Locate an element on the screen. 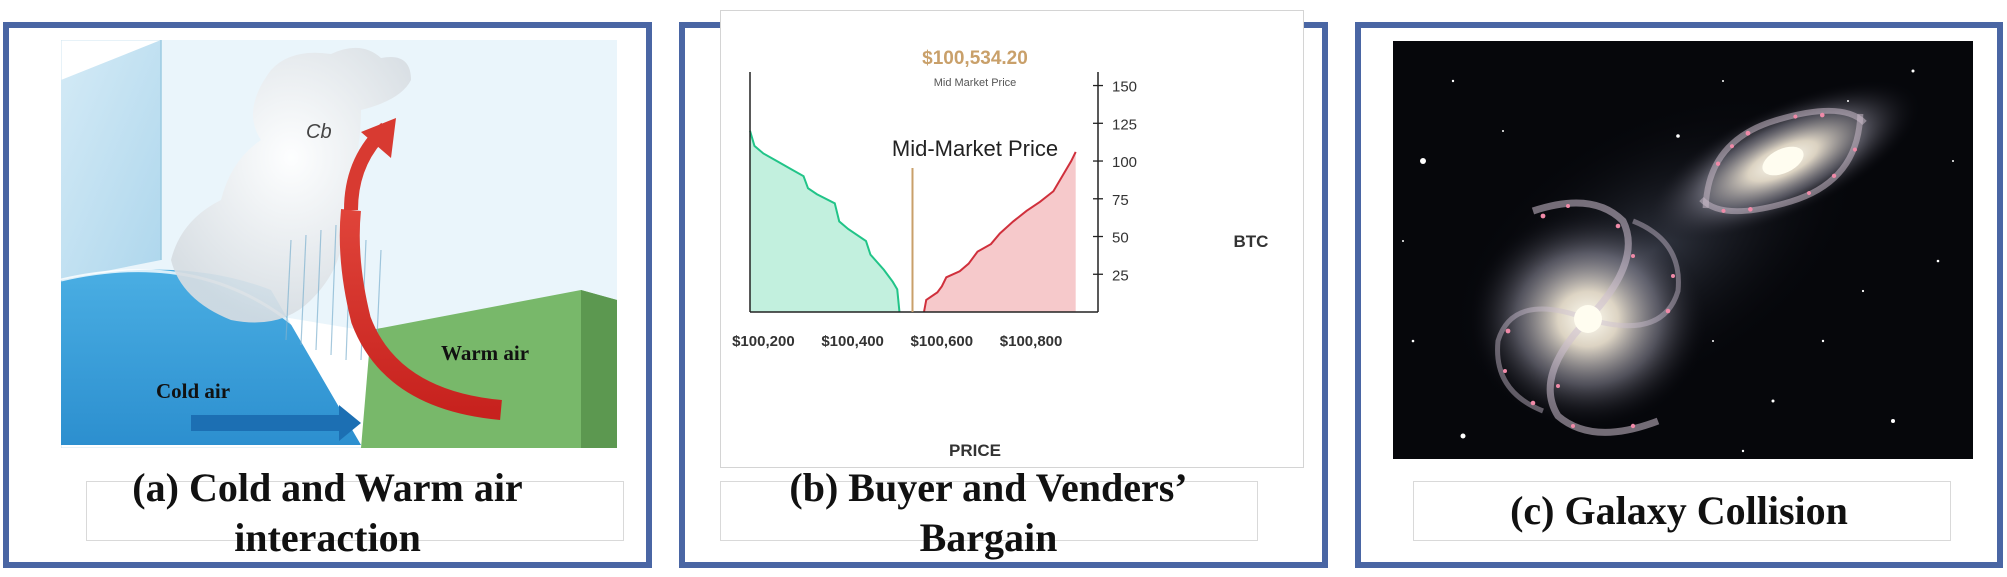 The image size is (2007, 577). y-tick-label: 150 is located at coordinates (1124, 87).